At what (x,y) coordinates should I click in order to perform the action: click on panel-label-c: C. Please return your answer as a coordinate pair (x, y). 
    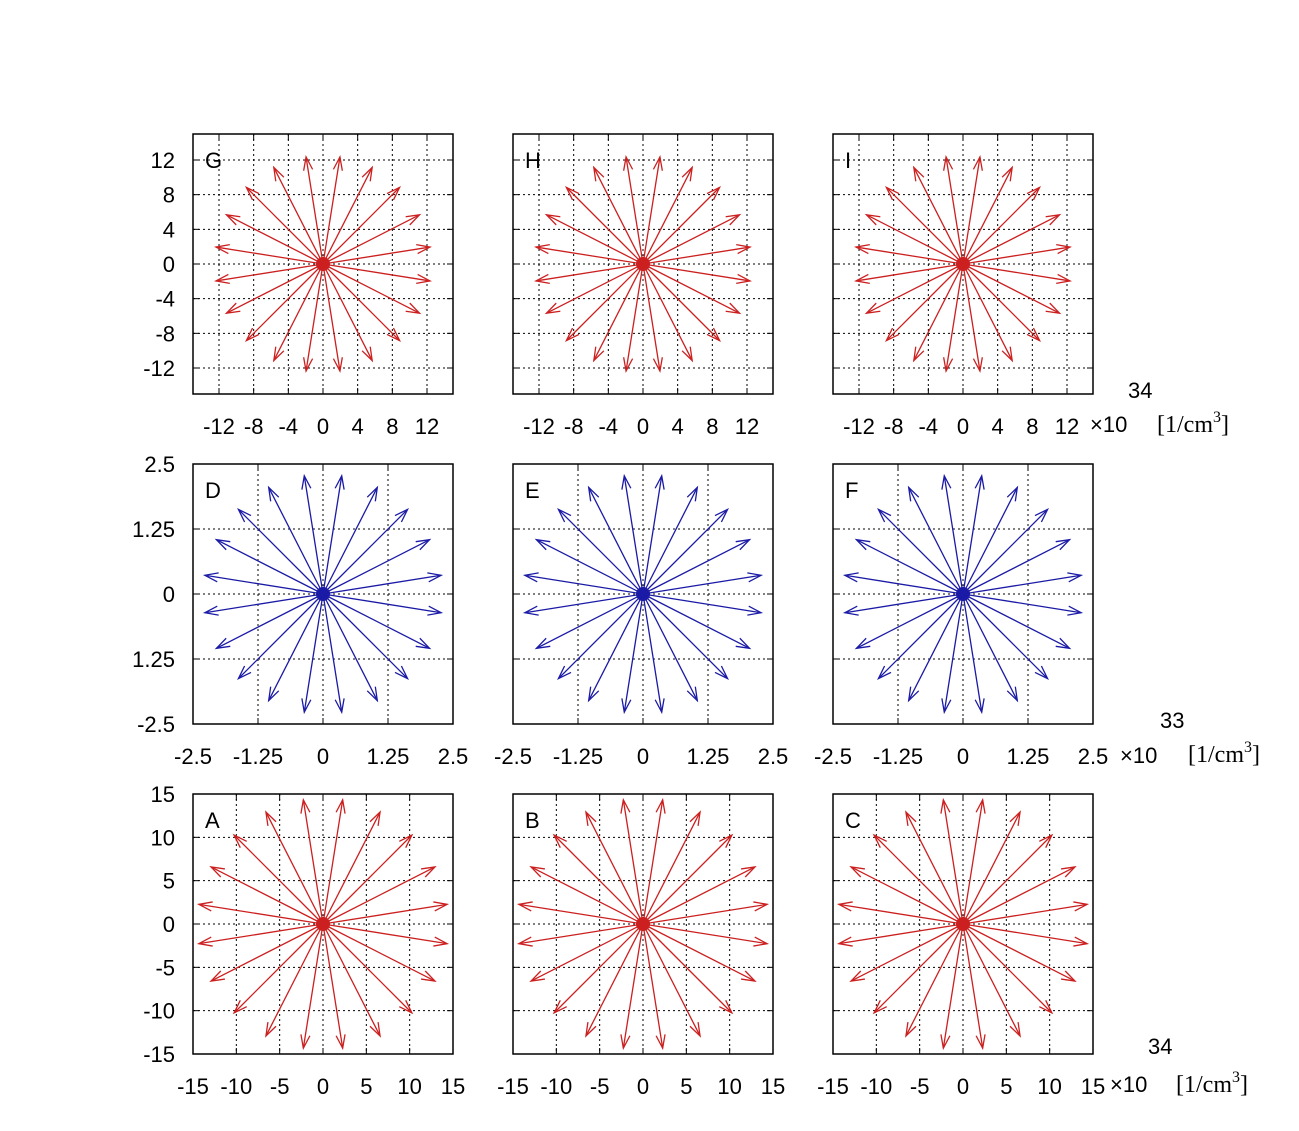
    Looking at the image, I should click on (853, 820).